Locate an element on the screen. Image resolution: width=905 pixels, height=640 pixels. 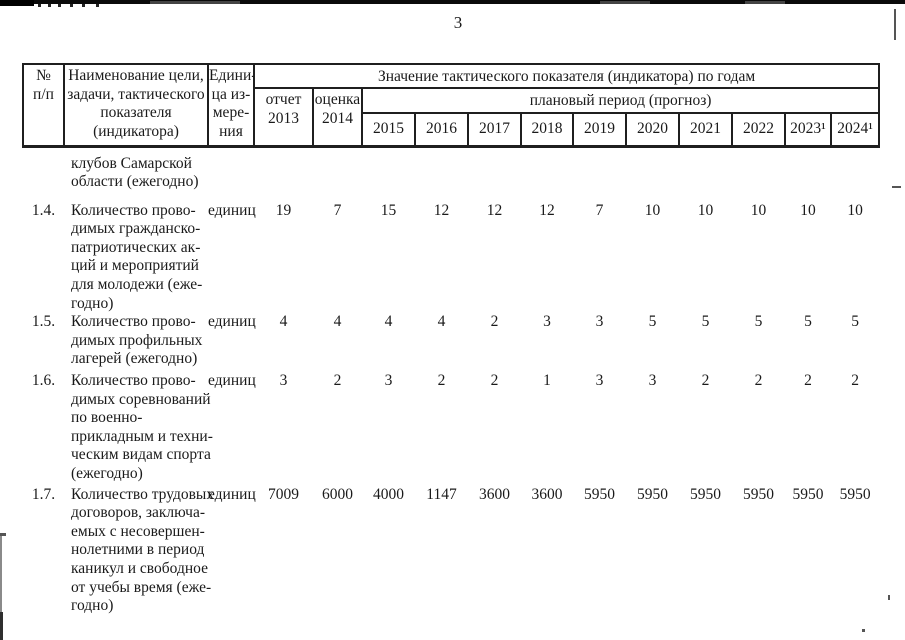
header-cell-year: 2019 is located at coordinates (599, 130).